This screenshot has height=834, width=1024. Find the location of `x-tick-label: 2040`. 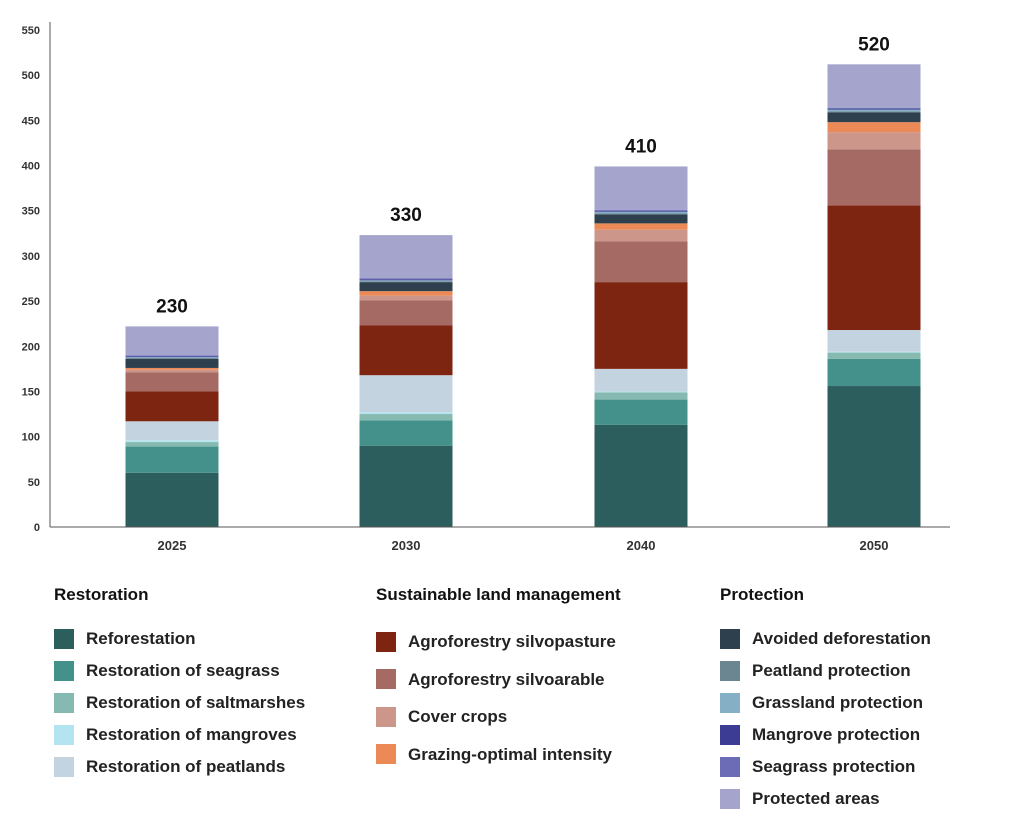

x-tick-label: 2040 is located at coordinates (641, 545).